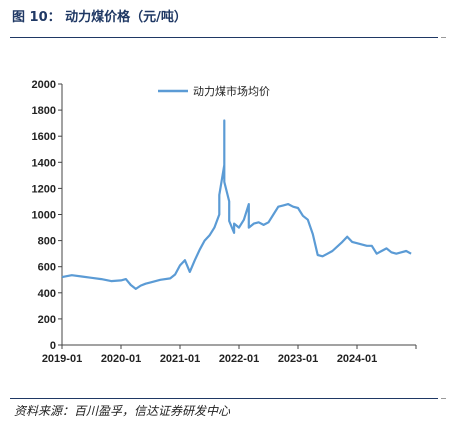 This screenshot has height=434, width=451. What do you see at coordinates (44, 189) in the screenshot?
I see `y-tick-label: 1200` at bounding box center [44, 189].